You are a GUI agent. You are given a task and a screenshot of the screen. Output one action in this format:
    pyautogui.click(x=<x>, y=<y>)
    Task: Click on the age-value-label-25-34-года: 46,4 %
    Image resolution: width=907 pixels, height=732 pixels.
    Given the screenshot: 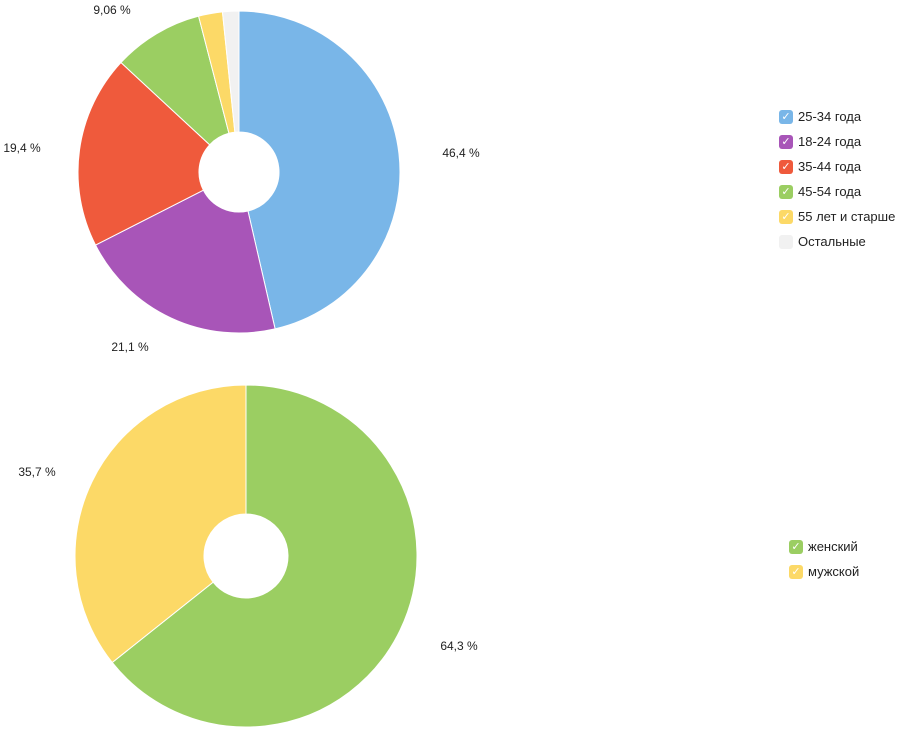 What is the action you would take?
    pyautogui.click(x=461, y=153)
    